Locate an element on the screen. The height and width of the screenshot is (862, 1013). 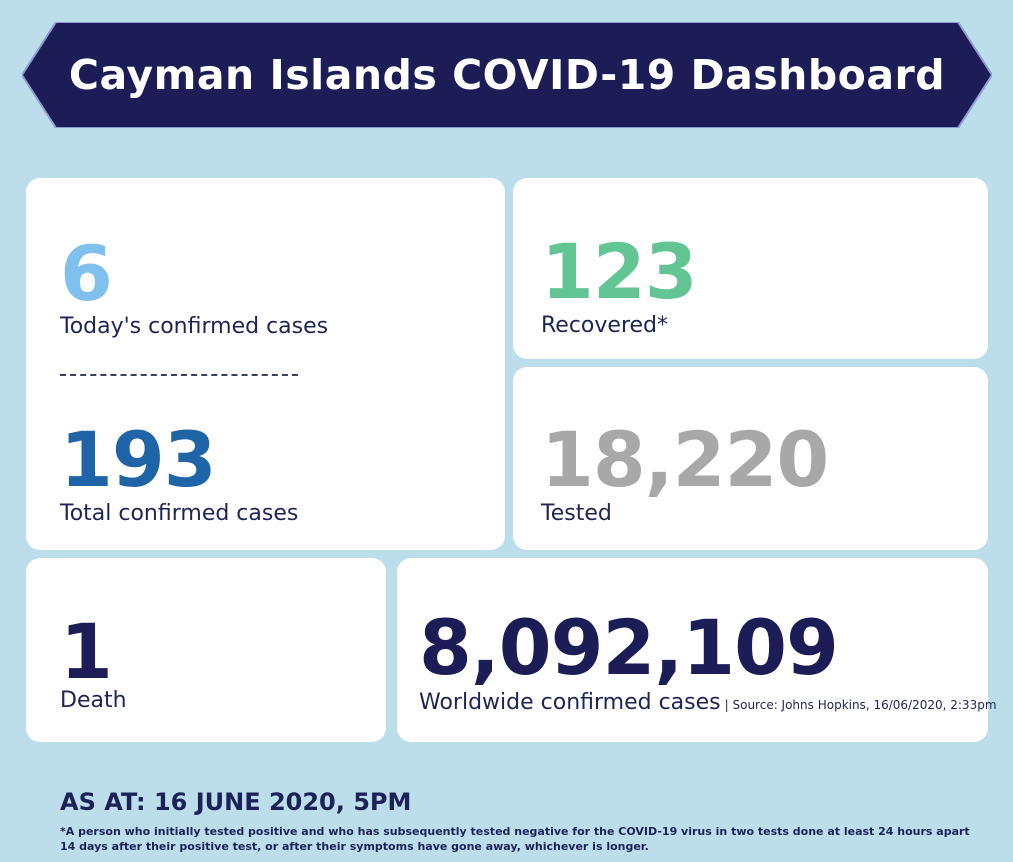
title-banner: Cayman Islands COVID-19 Dashboard is located at coordinates (507, 75).